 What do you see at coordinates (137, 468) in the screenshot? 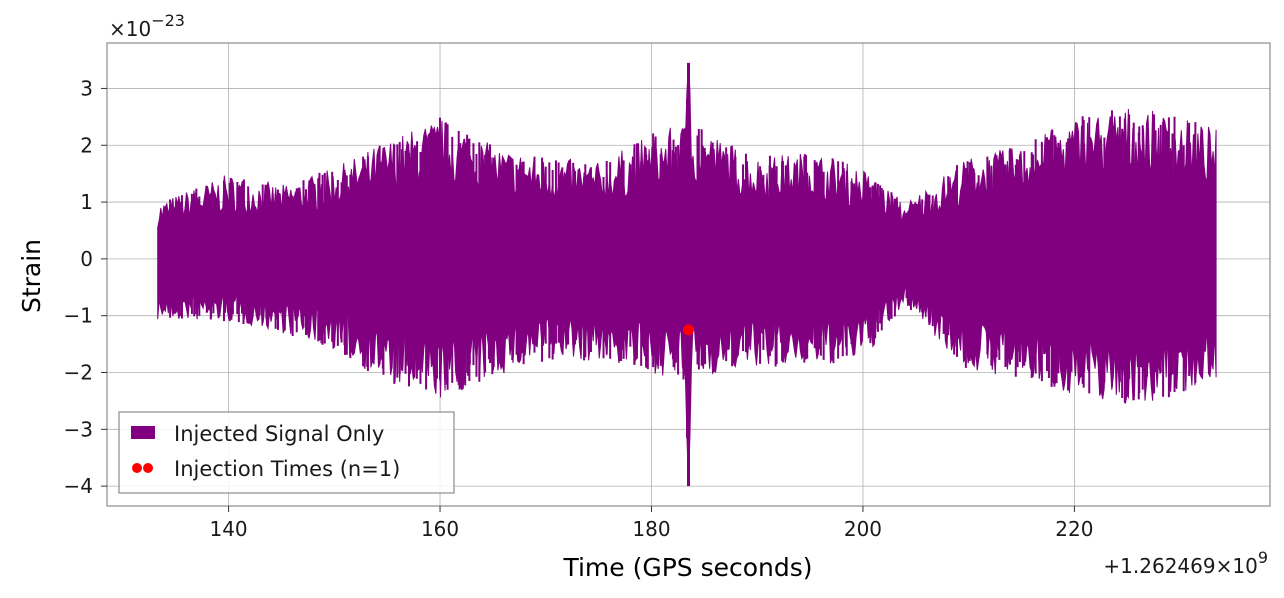
I see `legend-marker-injection-left` at bounding box center [137, 468].